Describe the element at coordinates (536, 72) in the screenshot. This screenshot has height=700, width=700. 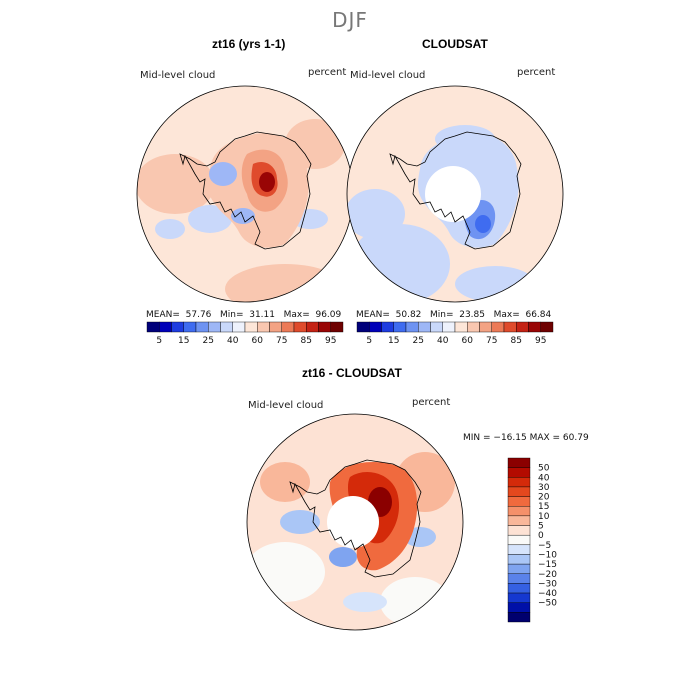
I see `panel2-units: percent` at that location.